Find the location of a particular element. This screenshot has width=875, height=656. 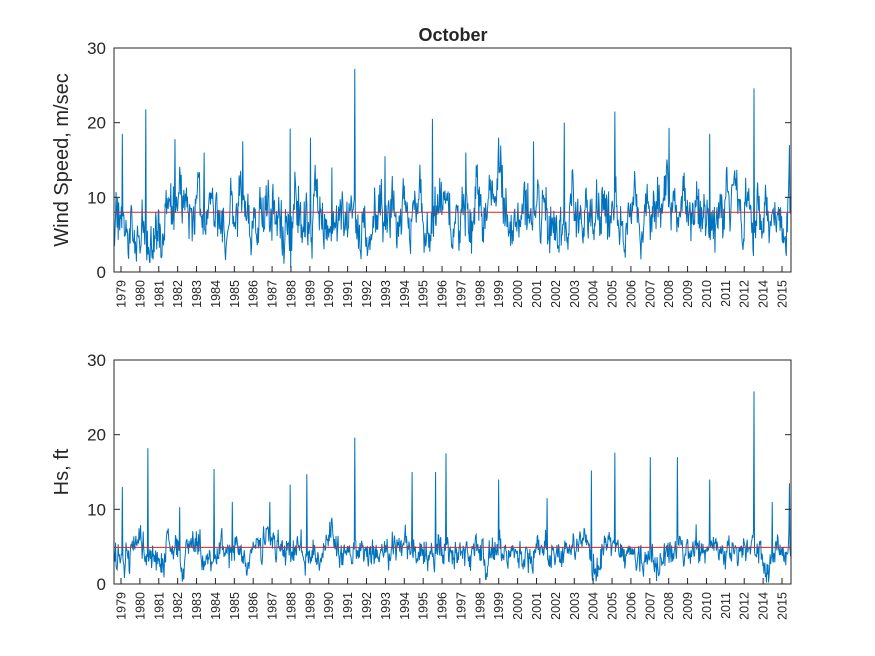

wind-speed-y-tick-label: 10 is located at coordinates (96, 197).